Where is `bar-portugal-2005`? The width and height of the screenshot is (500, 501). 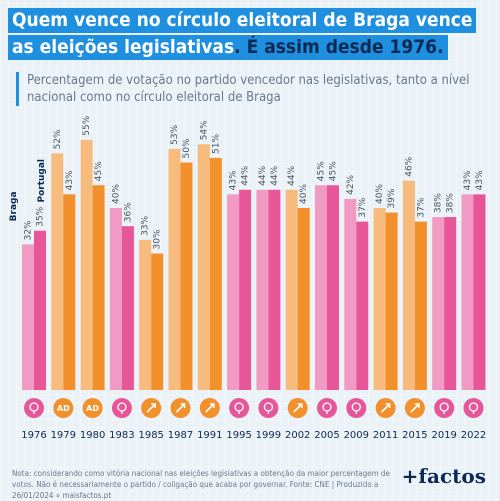
bar-portugal-2005 is located at coordinates (333, 287).